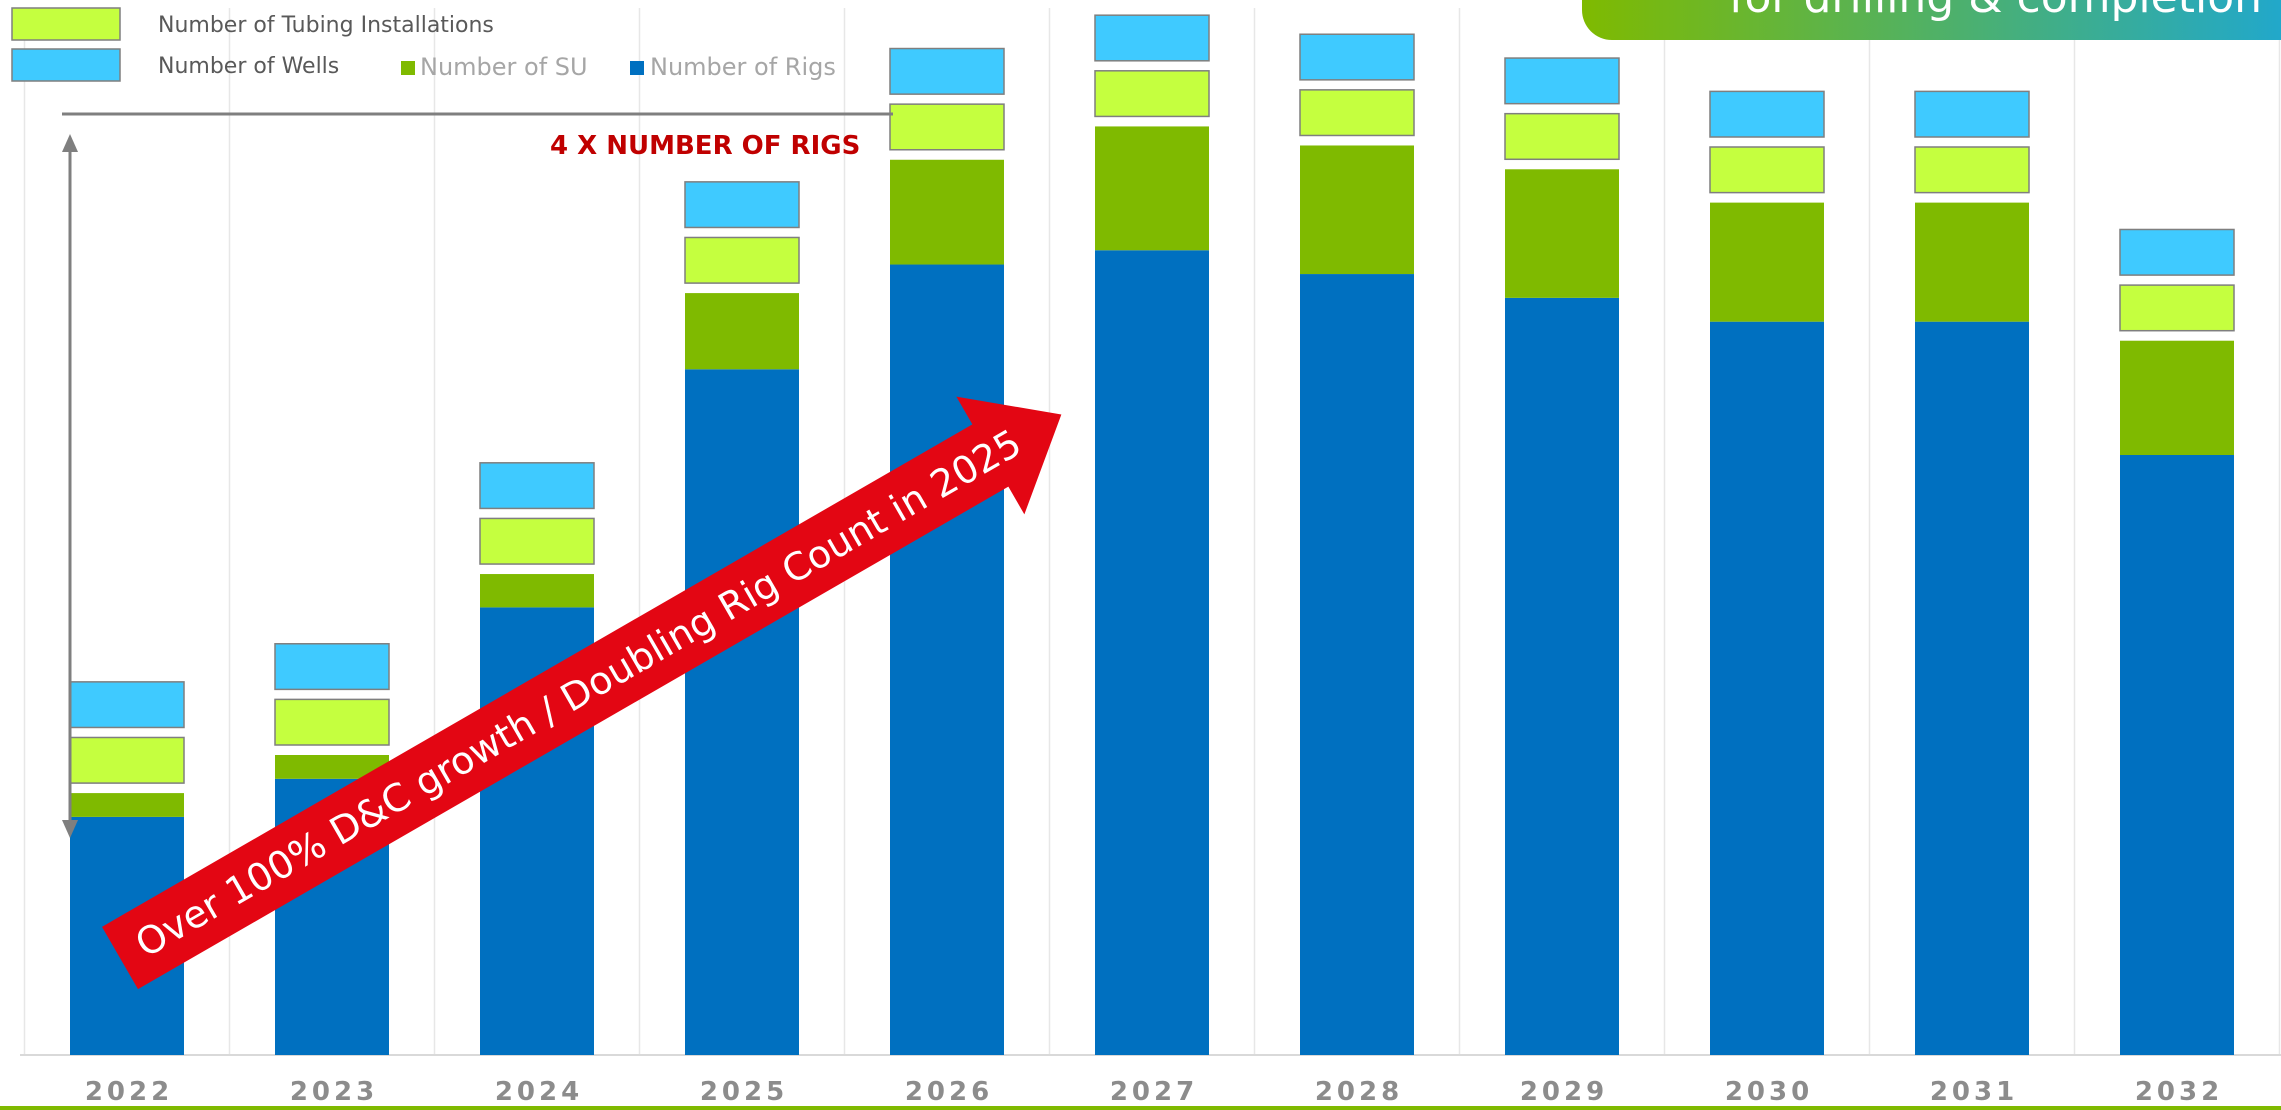 The image size is (2281, 1110). I want to click on bar-number-of-wells-2029, so click(1562, 81).